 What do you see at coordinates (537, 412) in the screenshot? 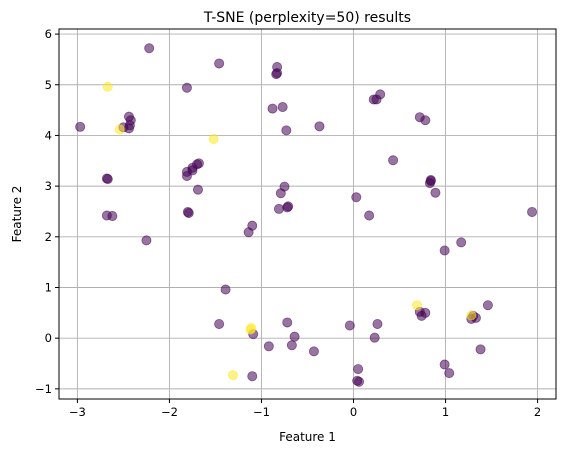
I see `x-tick-label: 2` at bounding box center [537, 412].